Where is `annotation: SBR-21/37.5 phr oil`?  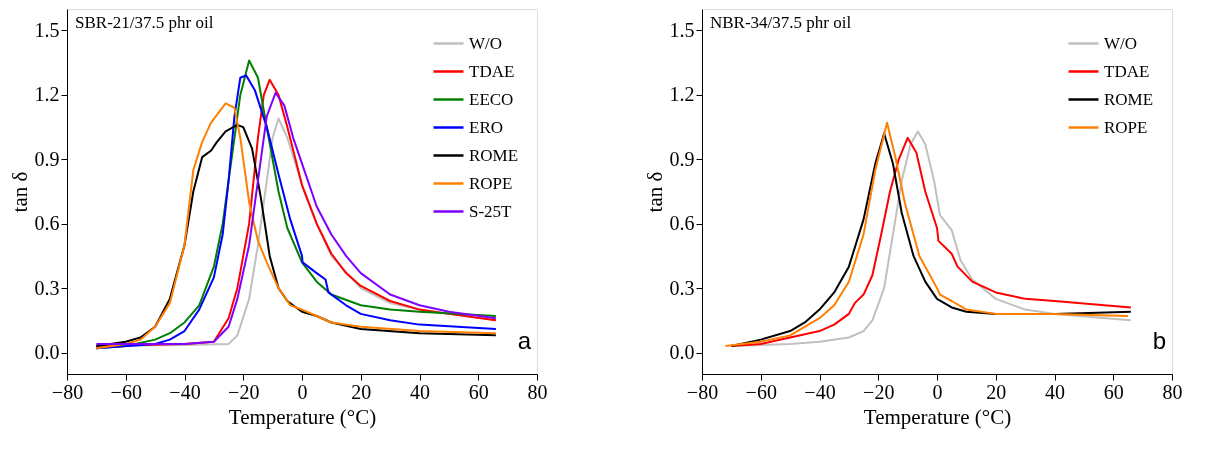 annotation: SBR-21/37.5 phr oil is located at coordinates (144, 22).